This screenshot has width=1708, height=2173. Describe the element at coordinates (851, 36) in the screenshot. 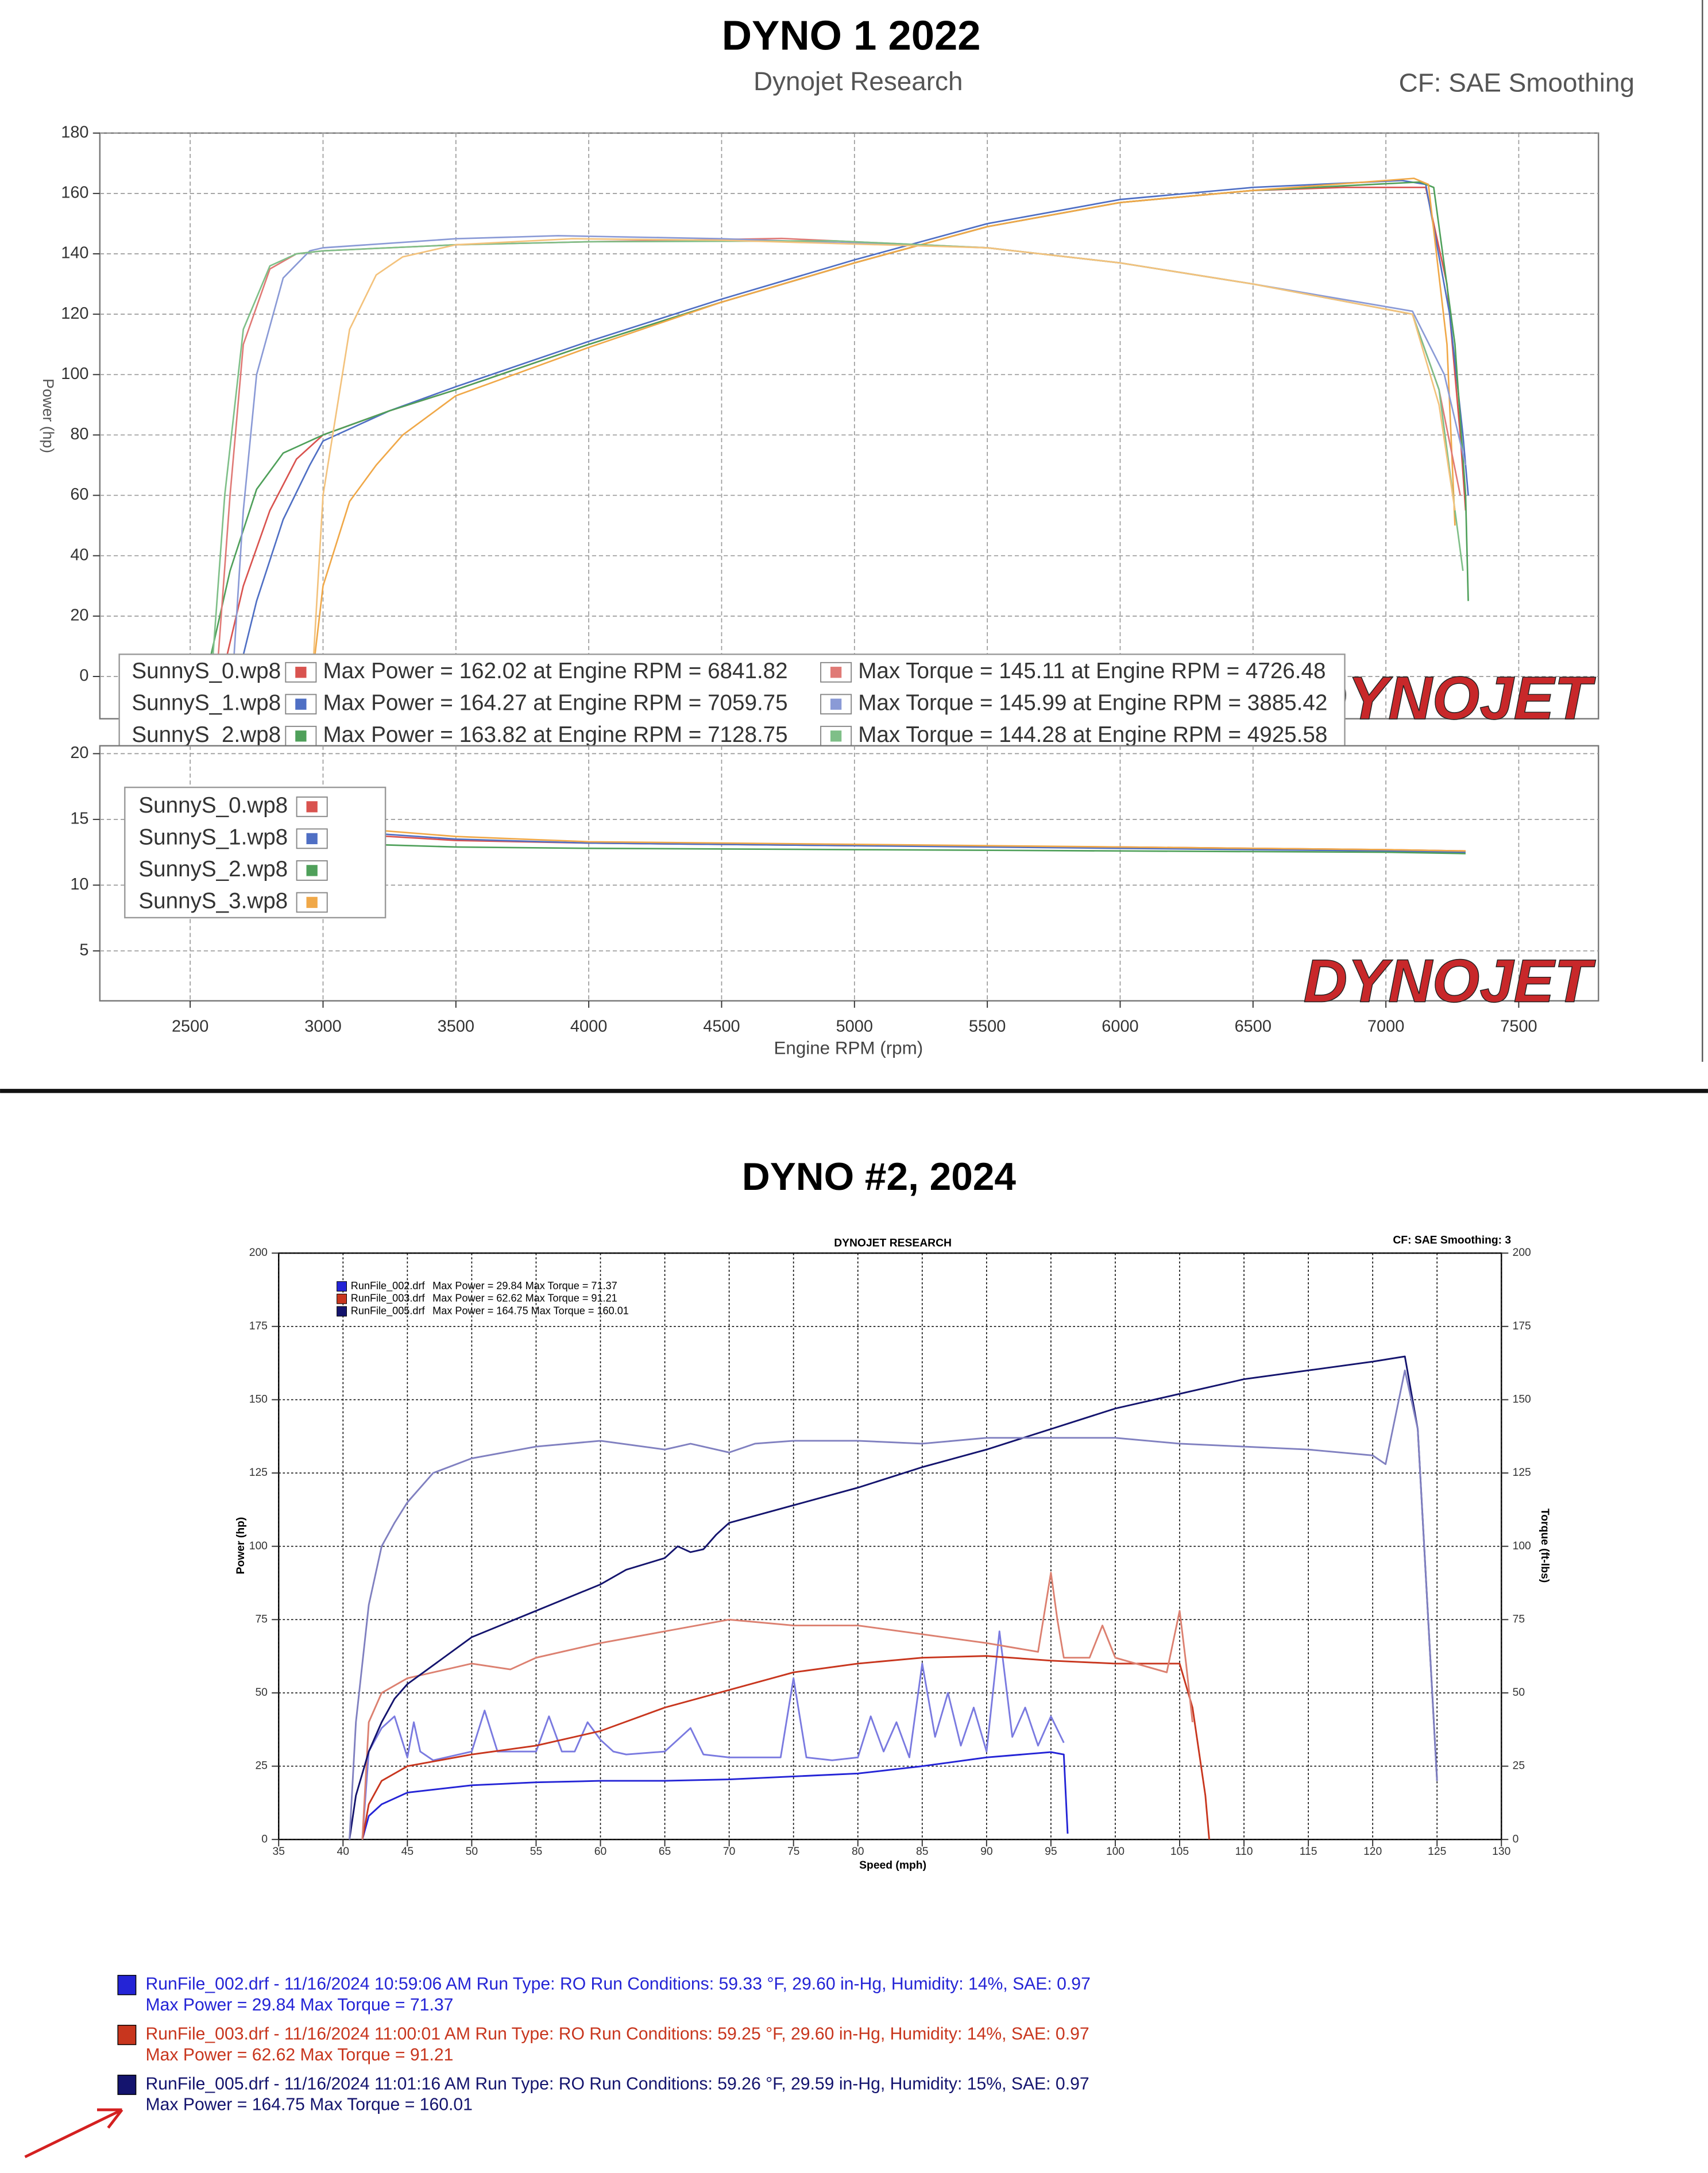

I see `chart-title: DYNO 1 2022` at that location.